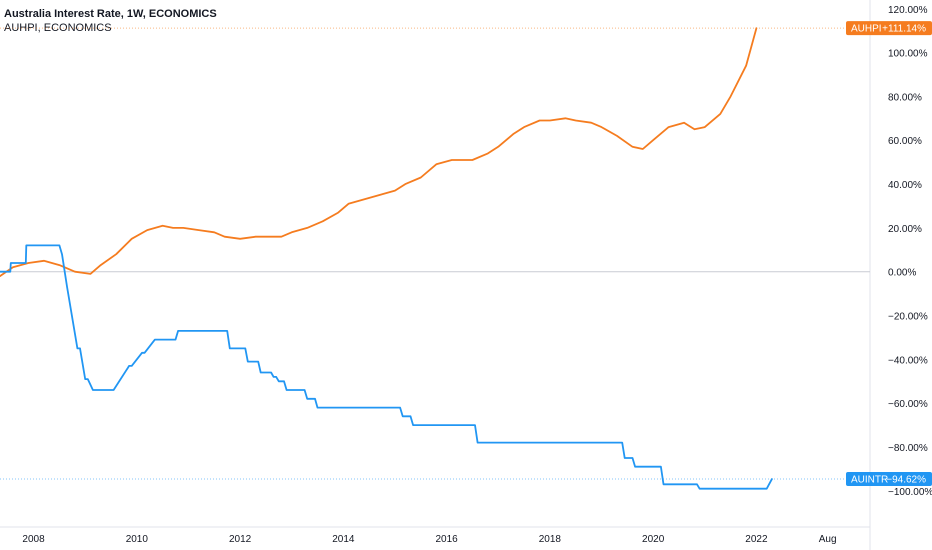 Image resolution: width=932 pixels, height=550 pixels. What do you see at coordinates (653, 539) in the screenshot?
I see `x-tick-label: 2020` at bounding box center [653, 539].